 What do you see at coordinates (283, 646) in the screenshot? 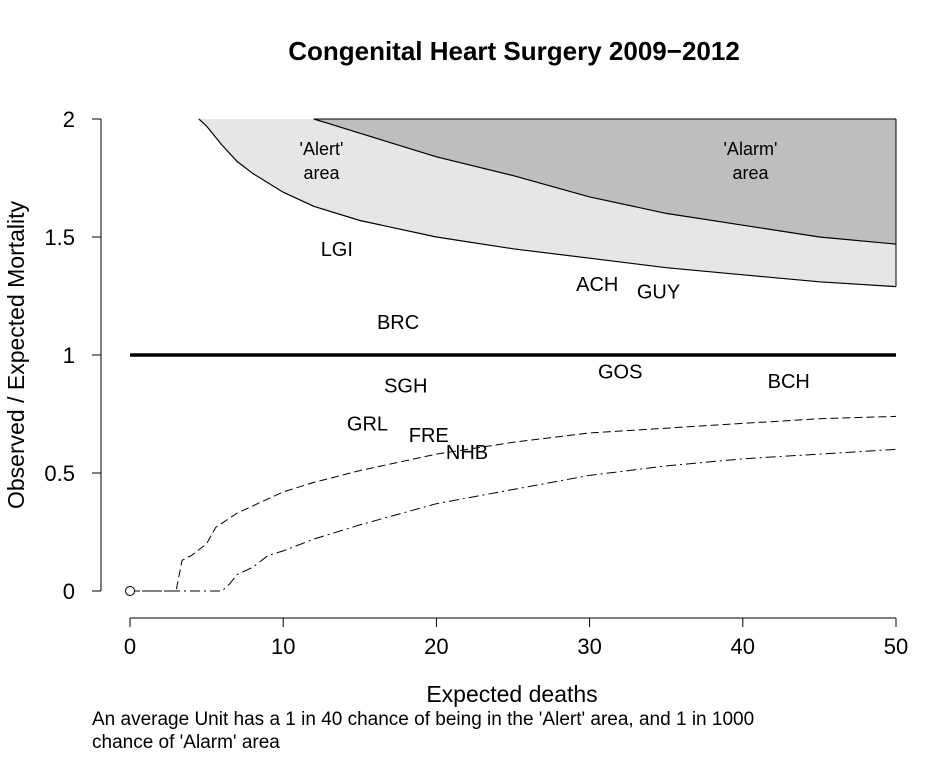
I see `x-tick-label: 10` at bounding box center [283, 646].